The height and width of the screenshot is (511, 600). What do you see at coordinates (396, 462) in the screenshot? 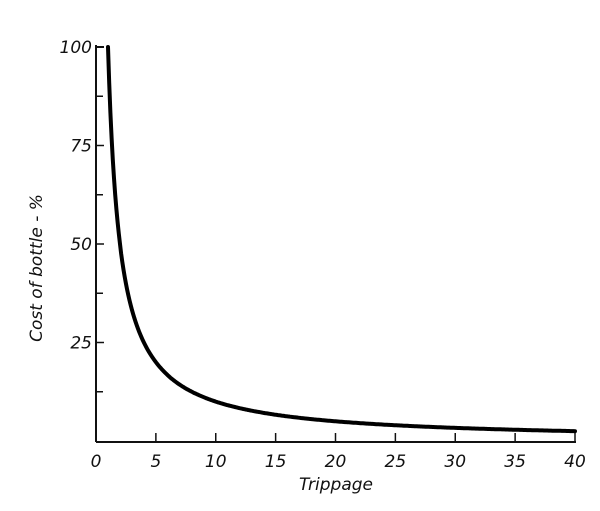
I see `x-tick-label: 25` at bounding box center [396, 462].